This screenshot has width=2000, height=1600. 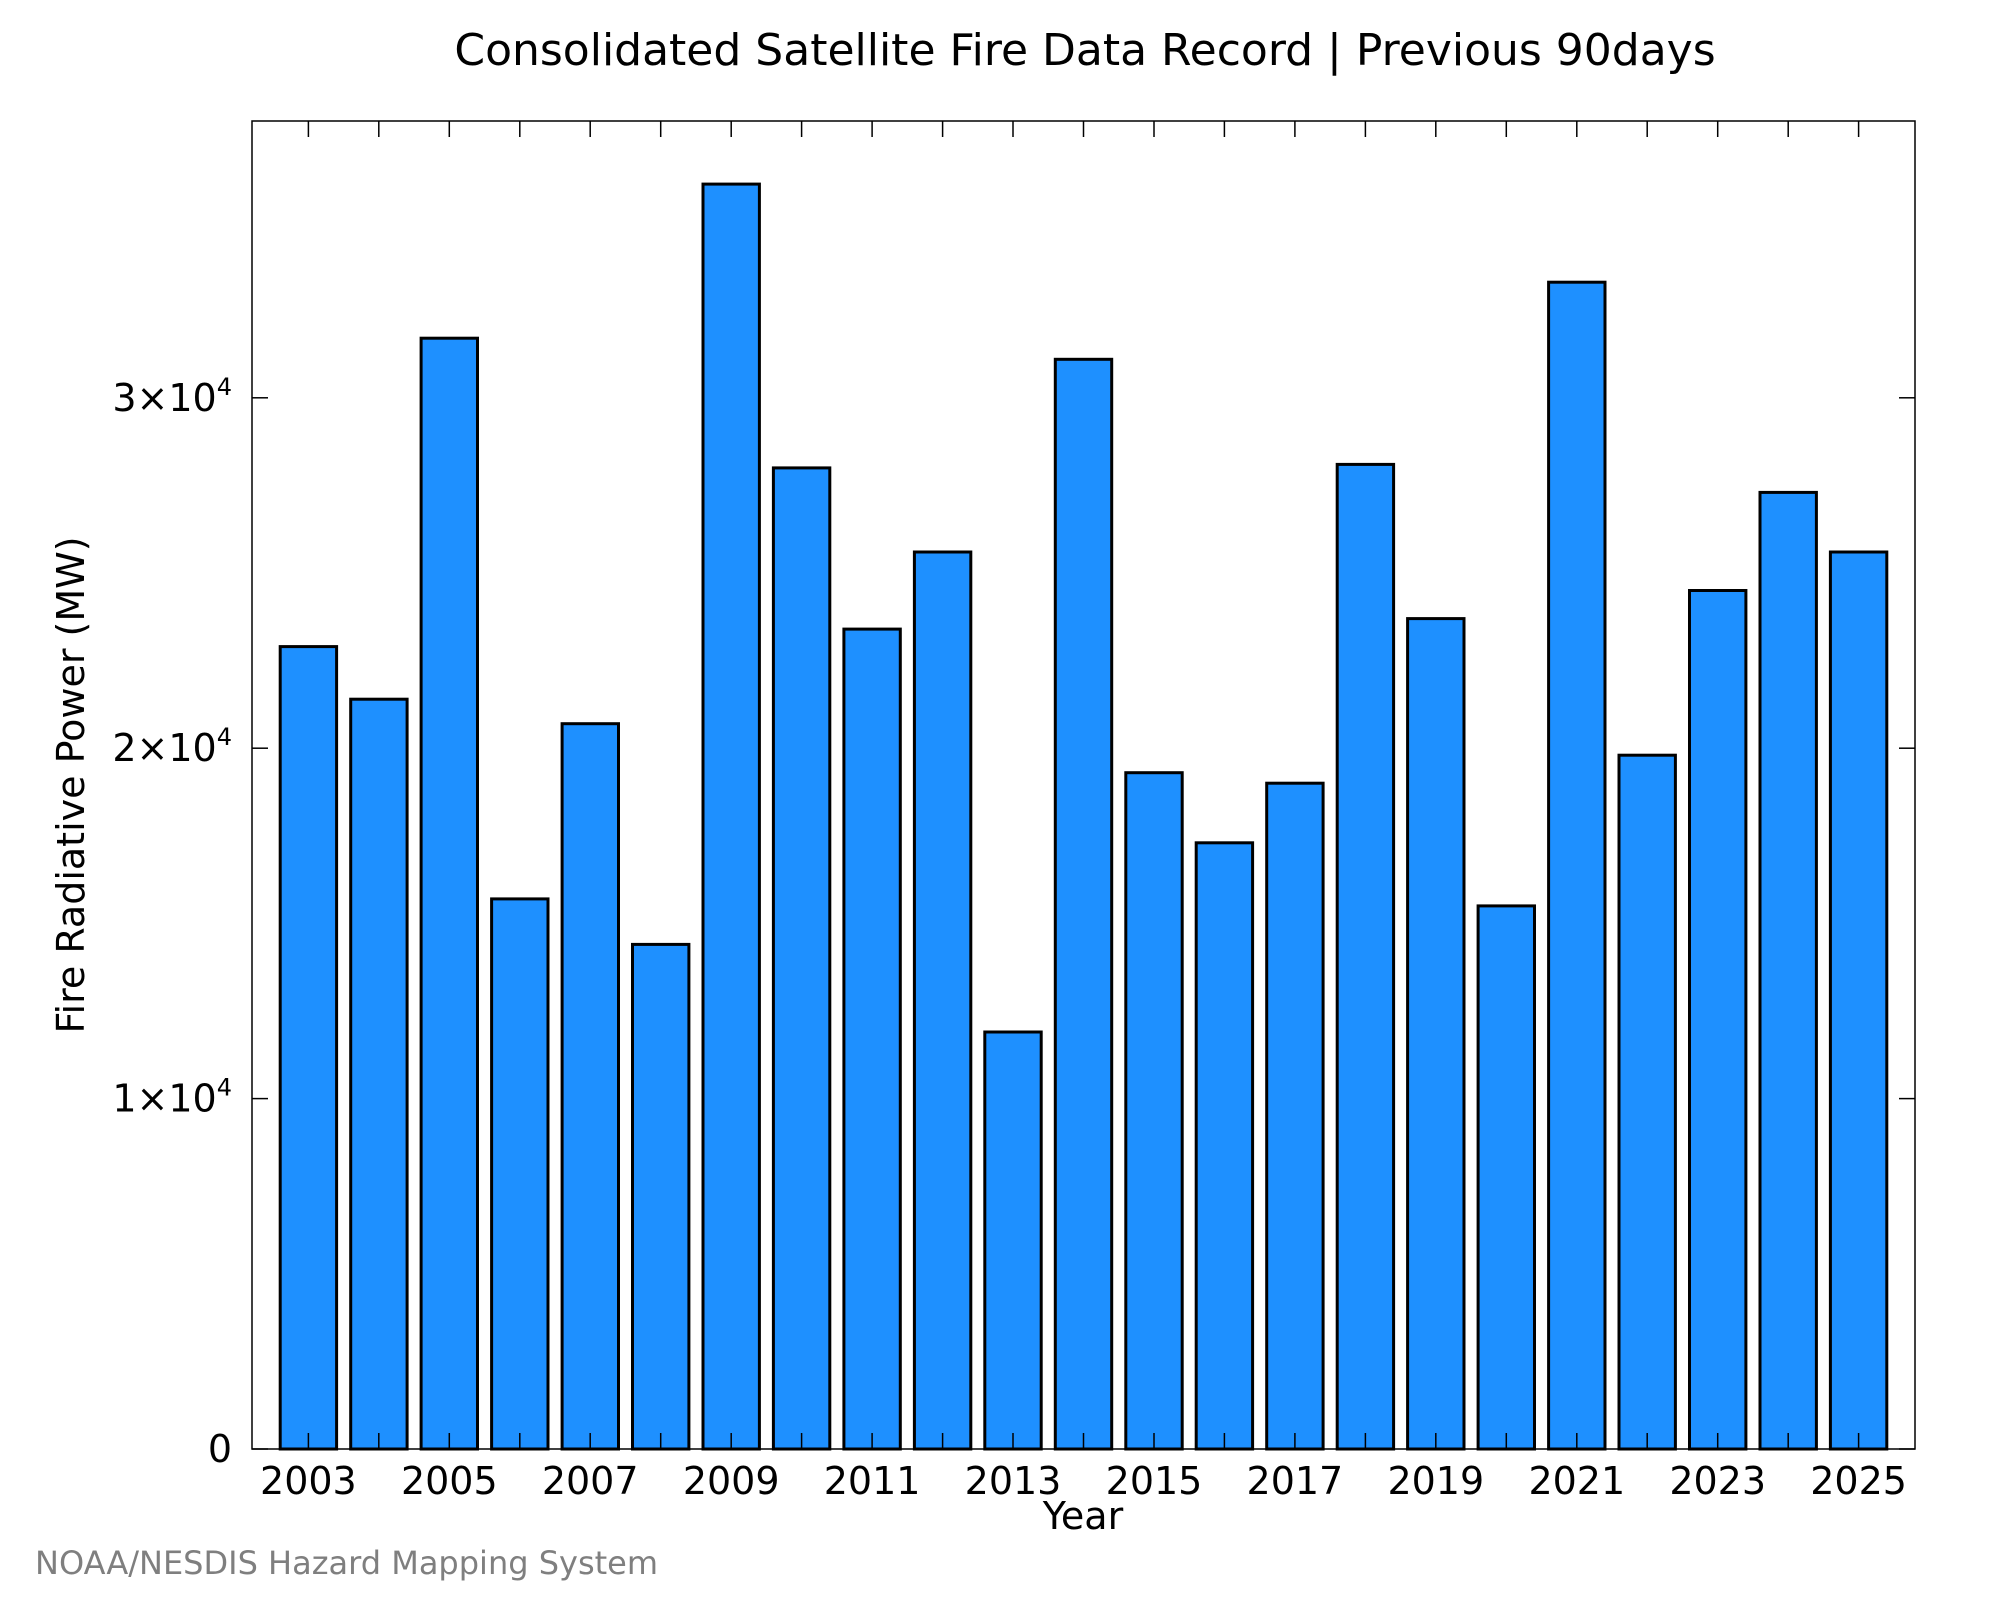 I want to click on bar-2015, so click(x=1154, y=1111).